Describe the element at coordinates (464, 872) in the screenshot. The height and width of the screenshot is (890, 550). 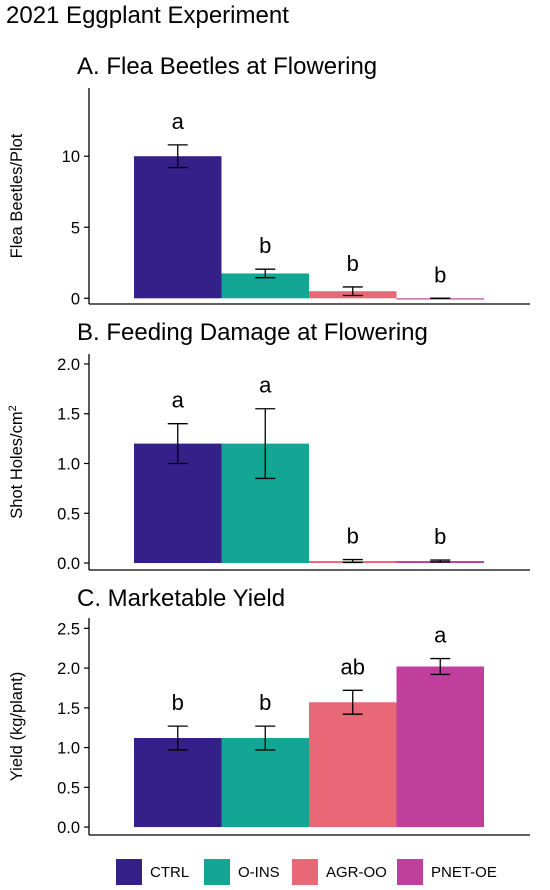
I see `legend-label-pnet-oe: PNET-OE` at that location.